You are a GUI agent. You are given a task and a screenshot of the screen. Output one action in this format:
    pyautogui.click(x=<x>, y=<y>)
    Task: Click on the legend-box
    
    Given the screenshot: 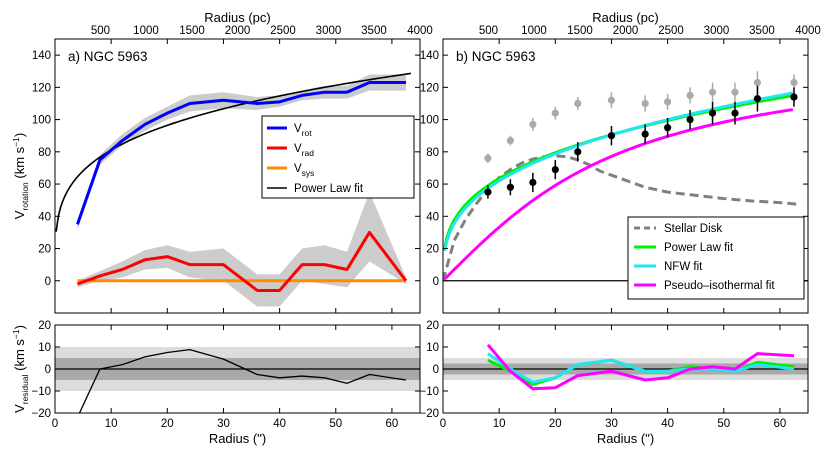 What is the action you would take?
    pyautogui.click(x=338, y=157)
    